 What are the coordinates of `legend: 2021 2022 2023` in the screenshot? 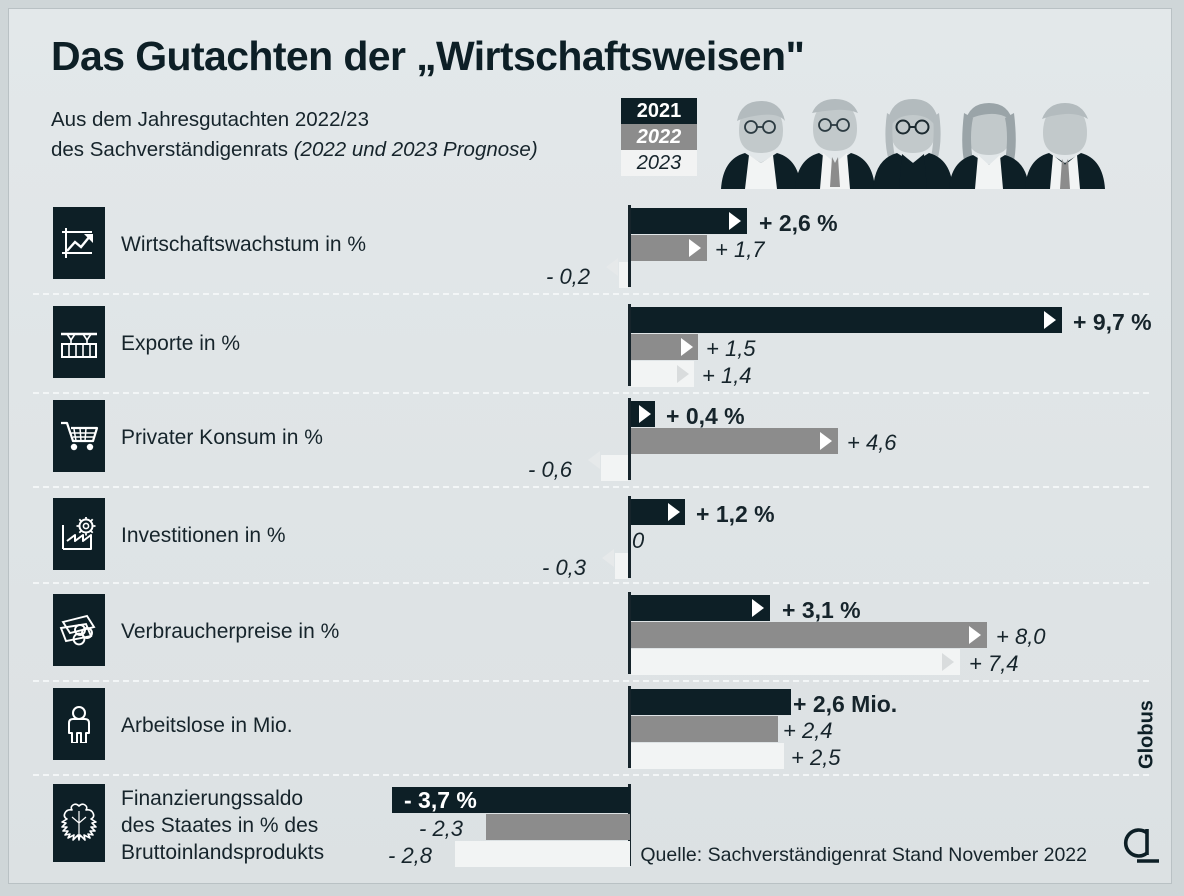 It's located at (659, 137).